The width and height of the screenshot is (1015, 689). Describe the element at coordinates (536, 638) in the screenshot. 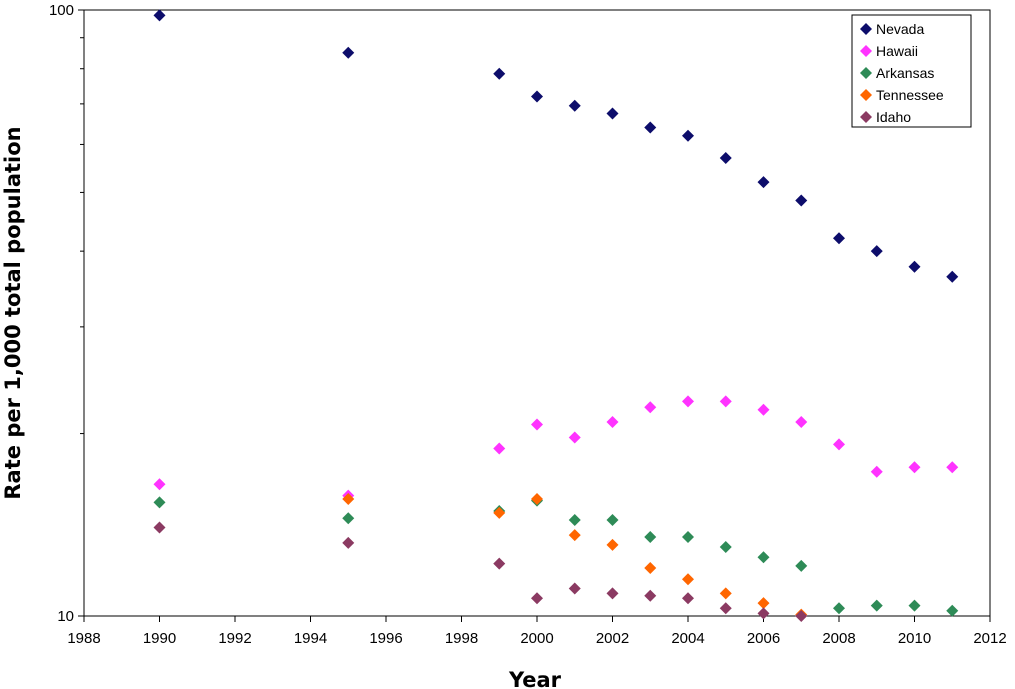

I see `x-tick-label: 2000` at that location.